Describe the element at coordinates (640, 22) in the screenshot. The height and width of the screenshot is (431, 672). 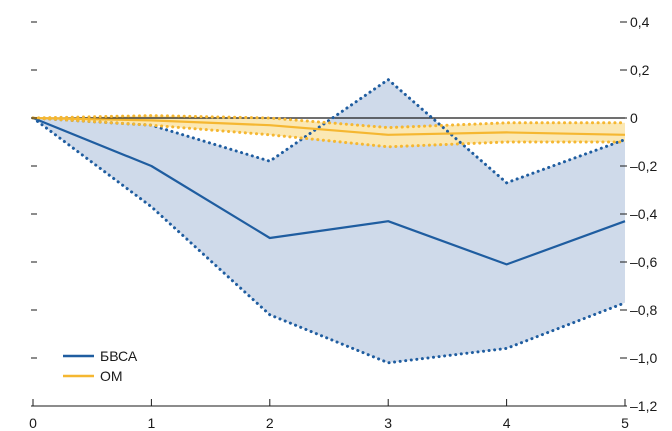
I see `y-tick-label: 0,4` at that location.